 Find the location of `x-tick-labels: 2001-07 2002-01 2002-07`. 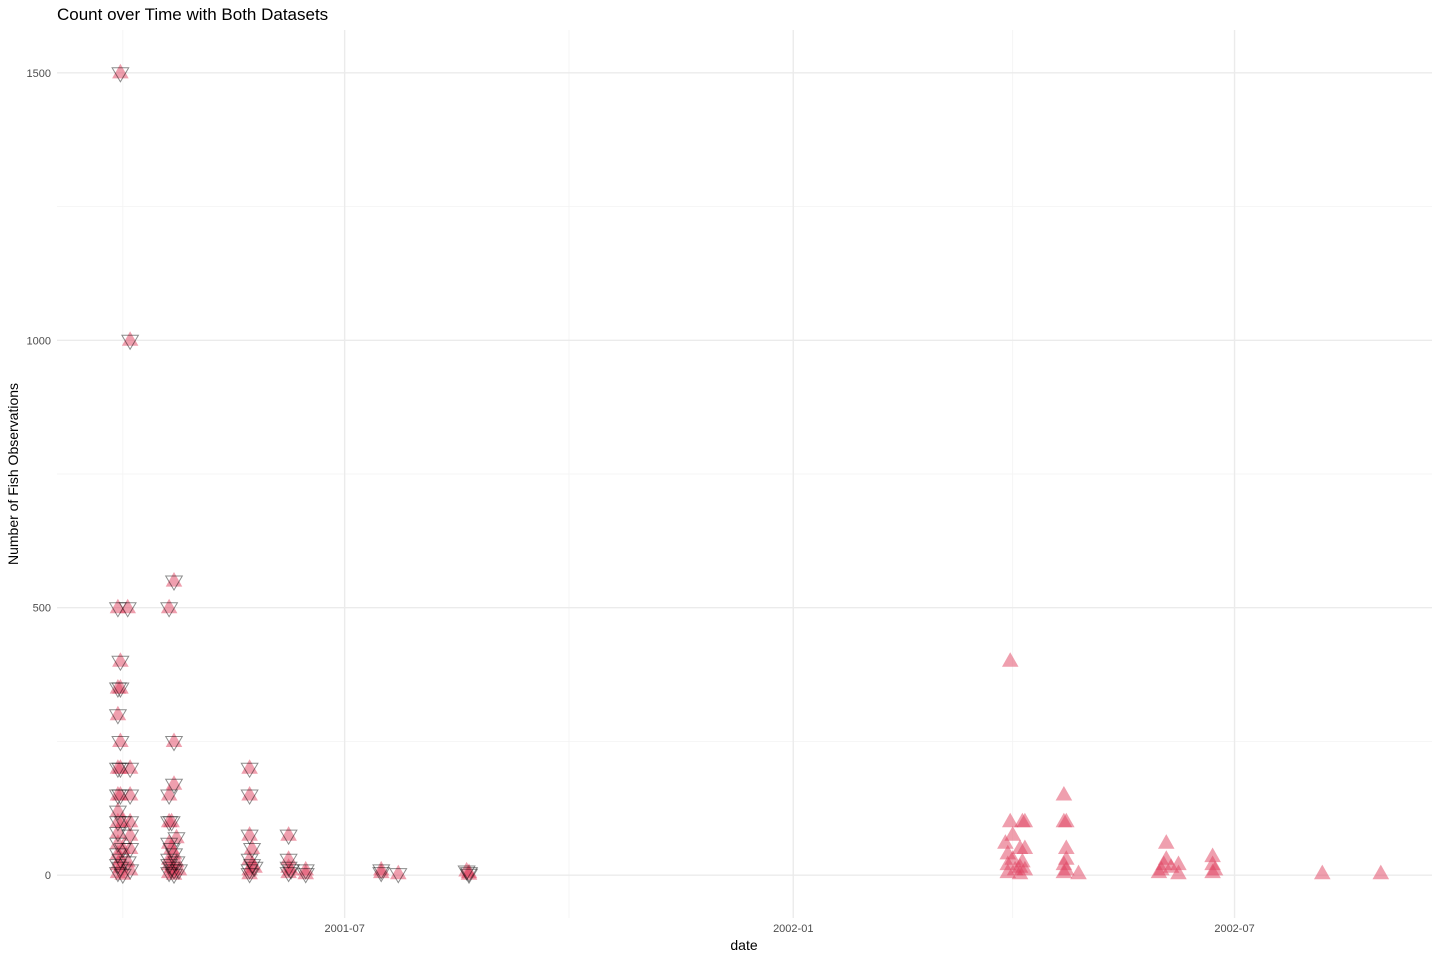

x-tick-labels: 2001-07 2002-01 2002-07 is located at coordinates (789, 929).